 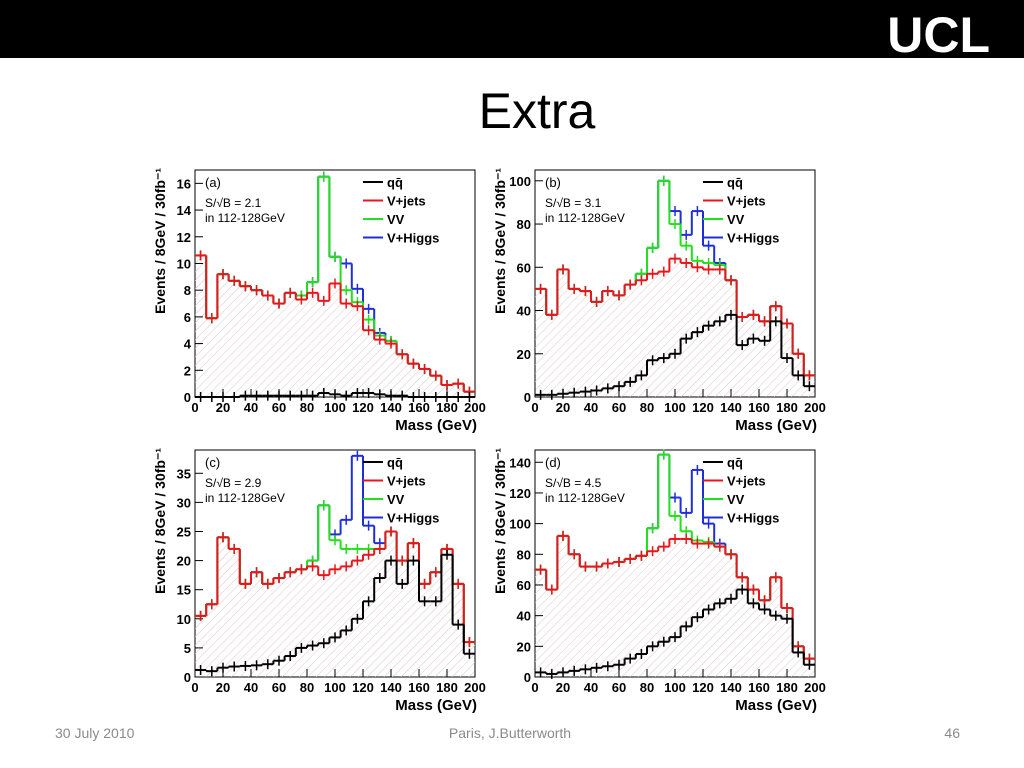 What do you see at coordinates (938, 35) in the screenshot?
I see `logo: UCL` at bounding box center [938, 35].